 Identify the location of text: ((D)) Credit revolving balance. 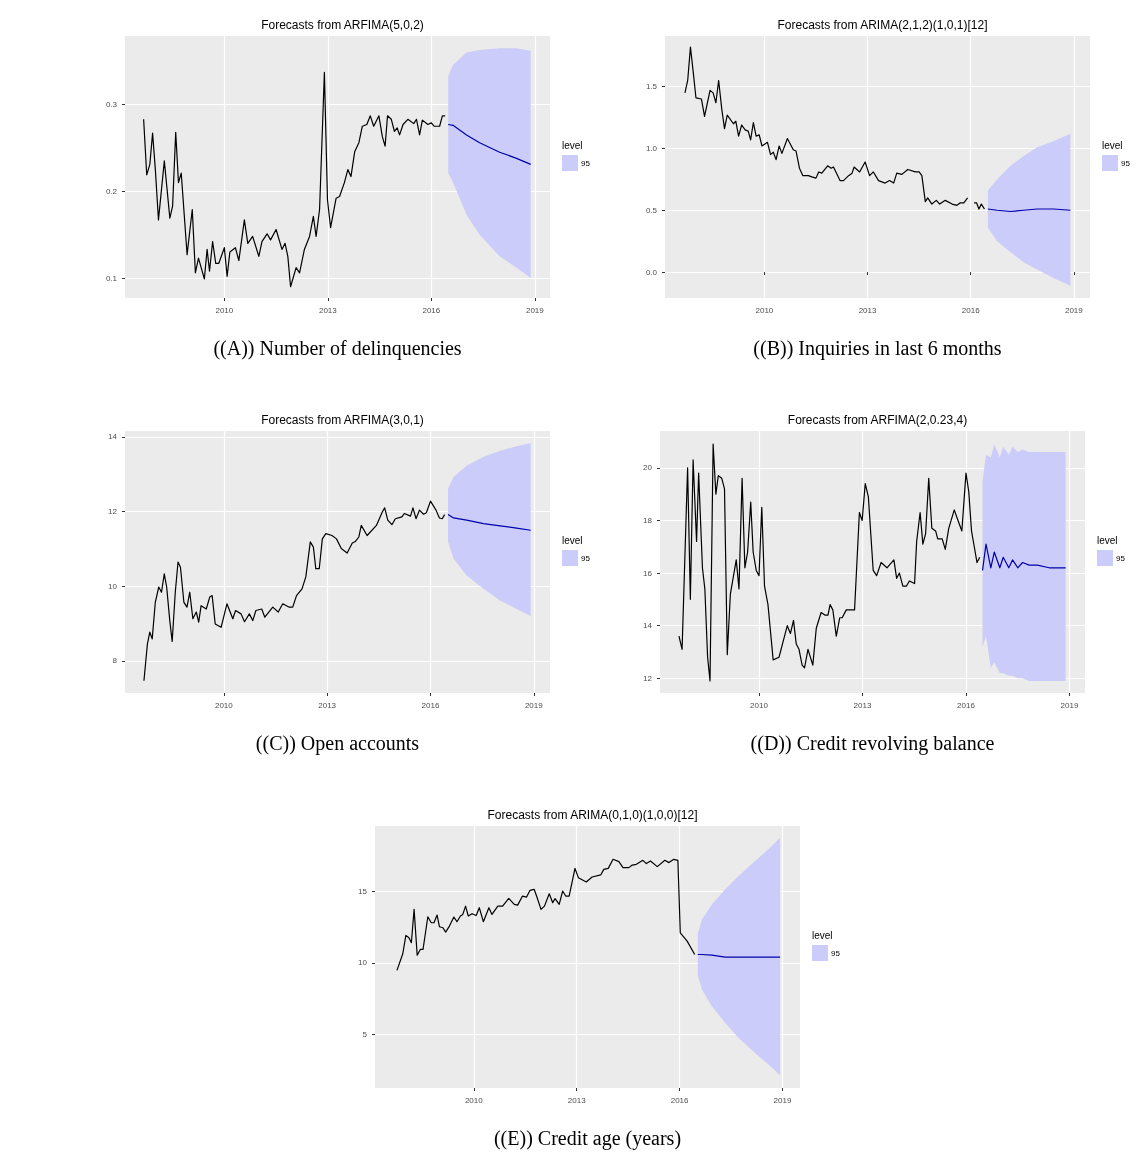
(872, 743).